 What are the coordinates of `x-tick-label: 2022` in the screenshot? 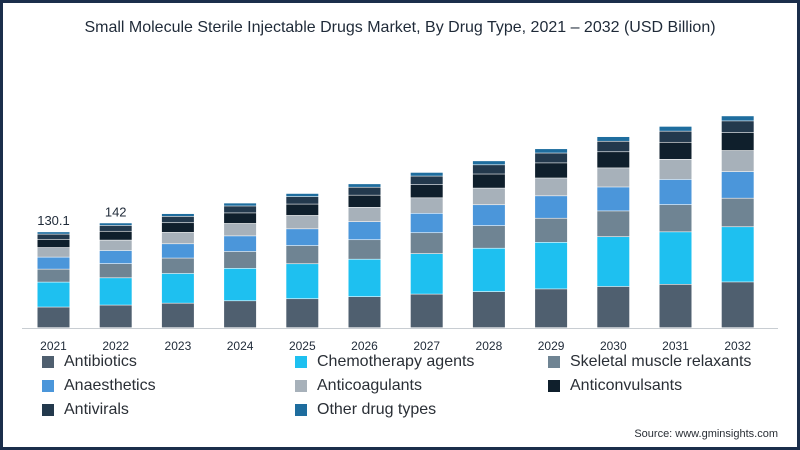 It's located at (115, 346).